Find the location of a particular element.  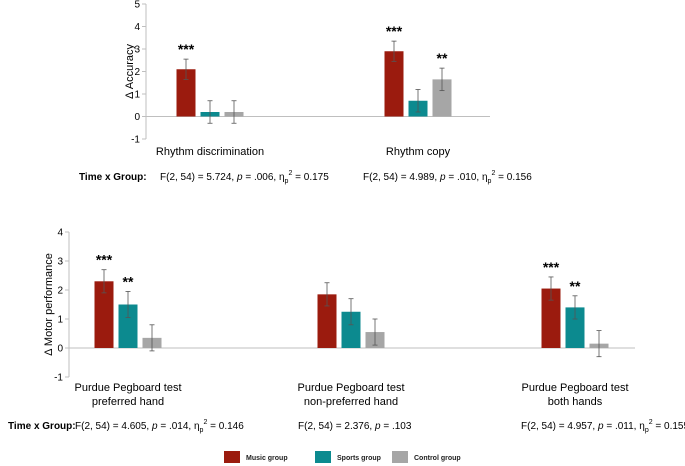

legend-label: Sports group is located at coordinates (359, 458).